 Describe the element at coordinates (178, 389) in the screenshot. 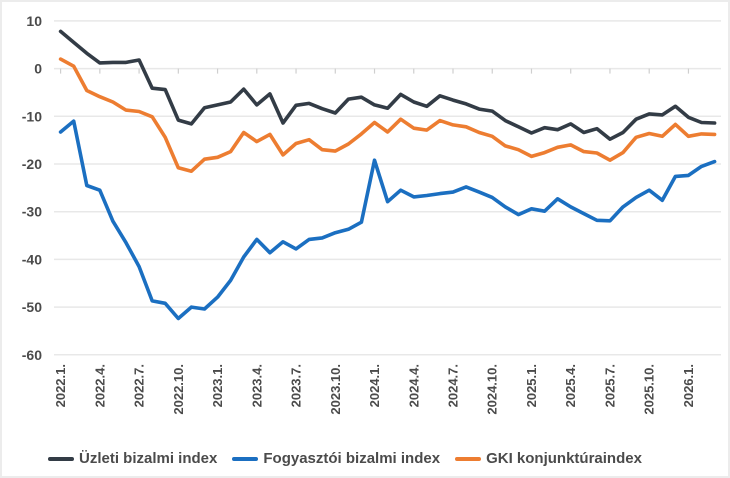

I see `x-axis-label: 2022.10.` at that location.